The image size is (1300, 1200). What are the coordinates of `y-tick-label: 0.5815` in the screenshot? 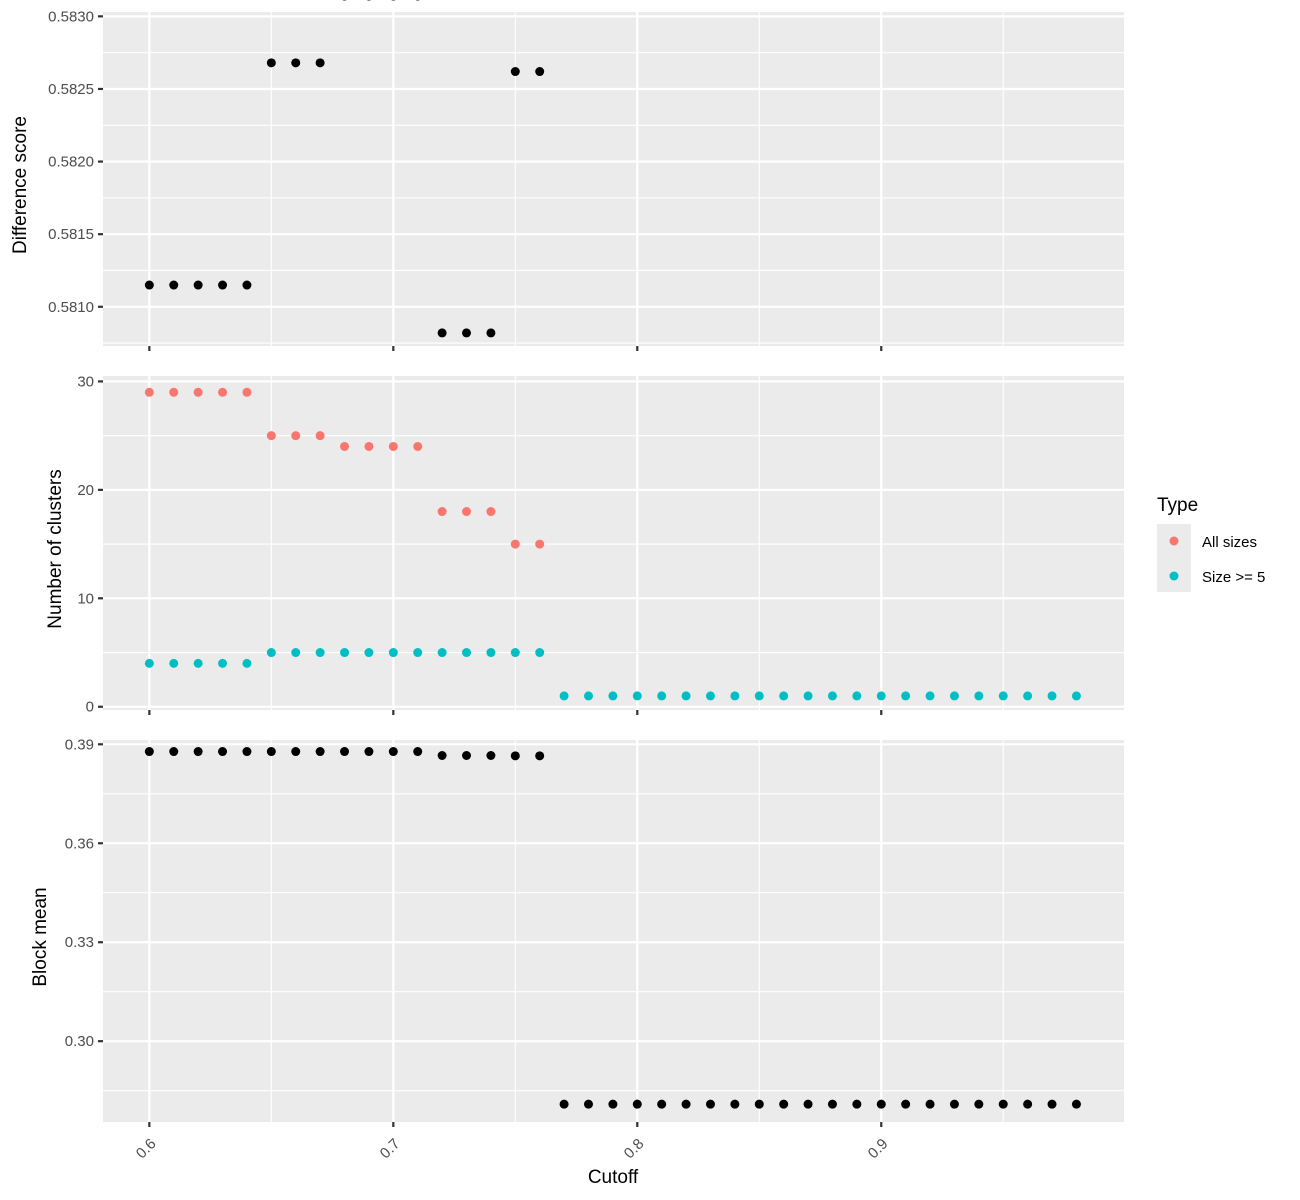 It's located at (71, 234).